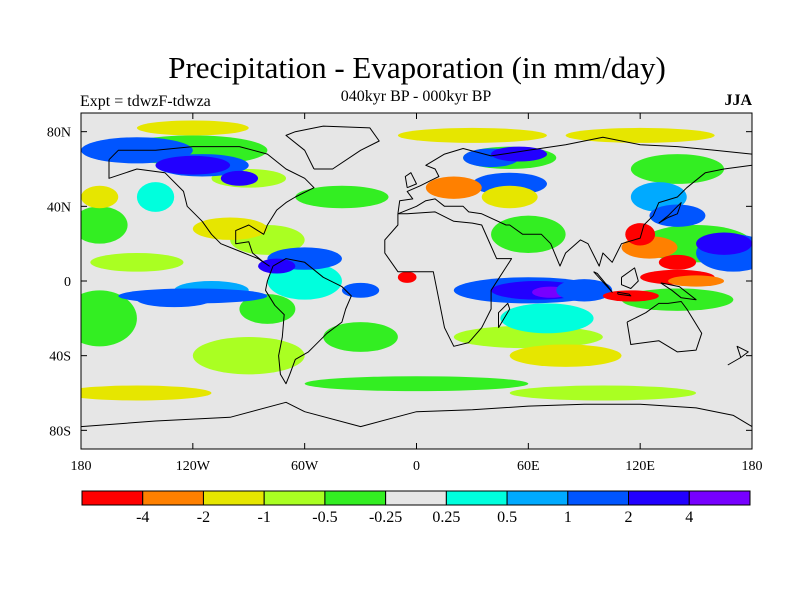  I want to click on time-period-label: 040kyr BP - 000kyr BP, so click(416, 96).